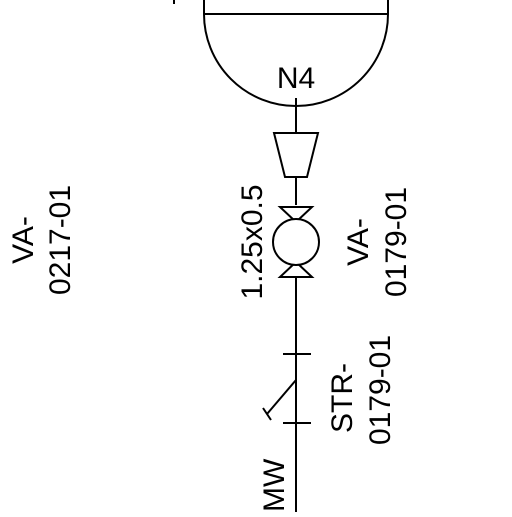 The width and height of the screenshot is (512, 517). I want to click on strainer-symbol, so click(286, 388).